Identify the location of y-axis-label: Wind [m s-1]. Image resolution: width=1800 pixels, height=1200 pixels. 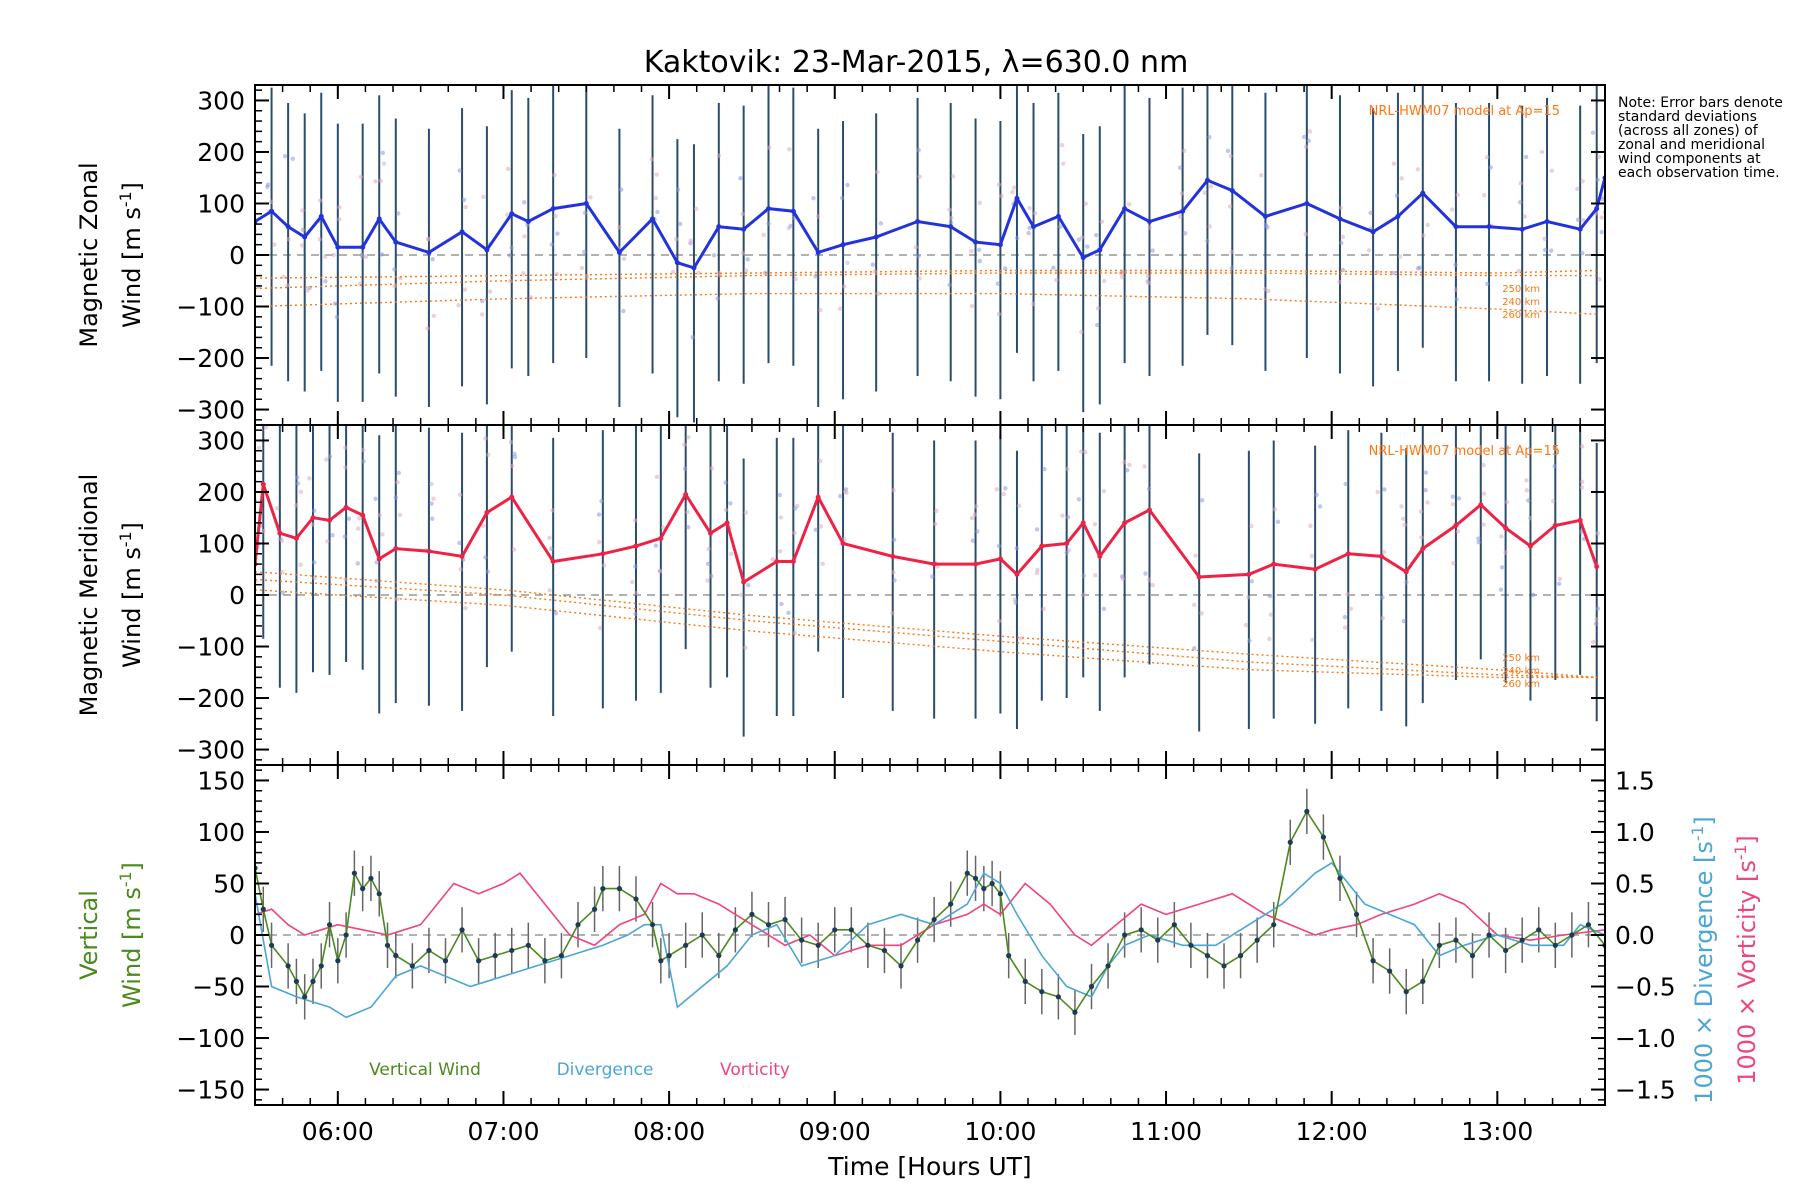
(131, 935).